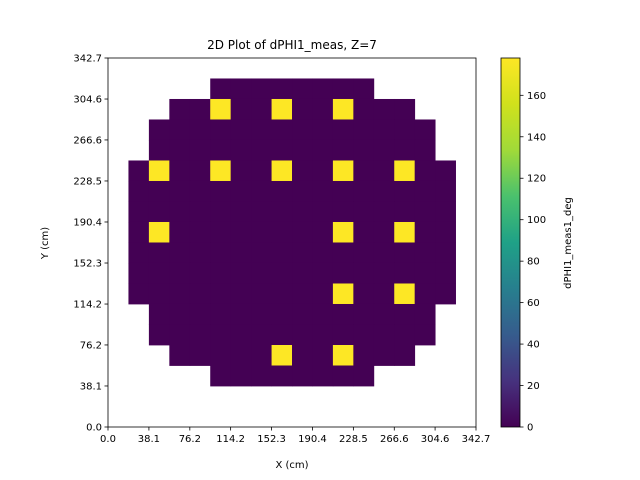 Image resolution: width=640 pixels, height=480 pixels. What do you see at coordinates (230, 439) in the screenshot?
I see `x-tick-label: 114.2` at bounding box center [230, 439].